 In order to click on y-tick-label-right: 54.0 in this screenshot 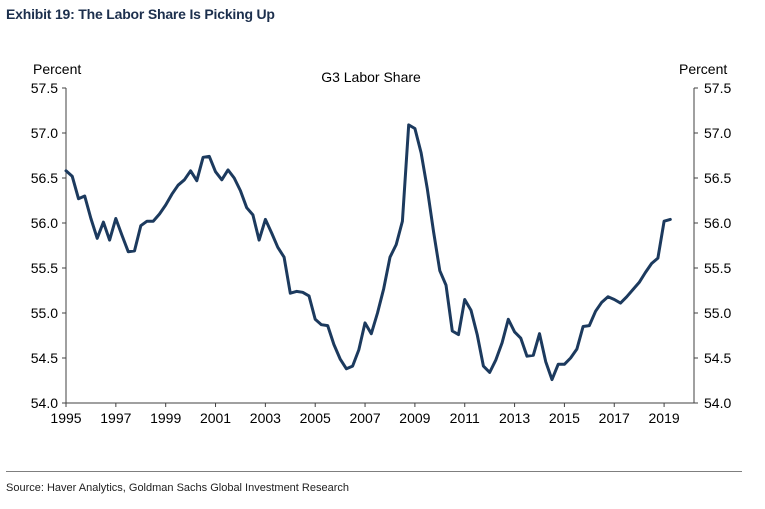, I will do `click(717, 403)`.